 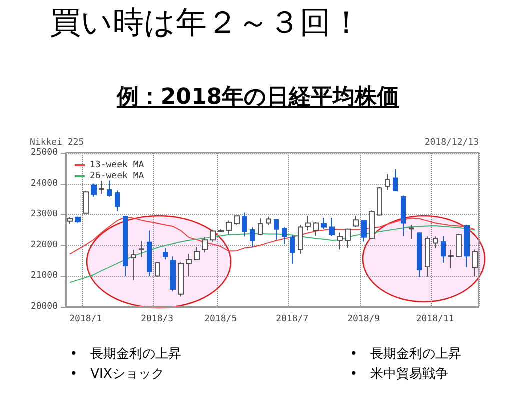 What do you see at coordinates (44, 276) in the screenshot?
I see `y-tick-label: 21000` at bounding box center [44, 276].